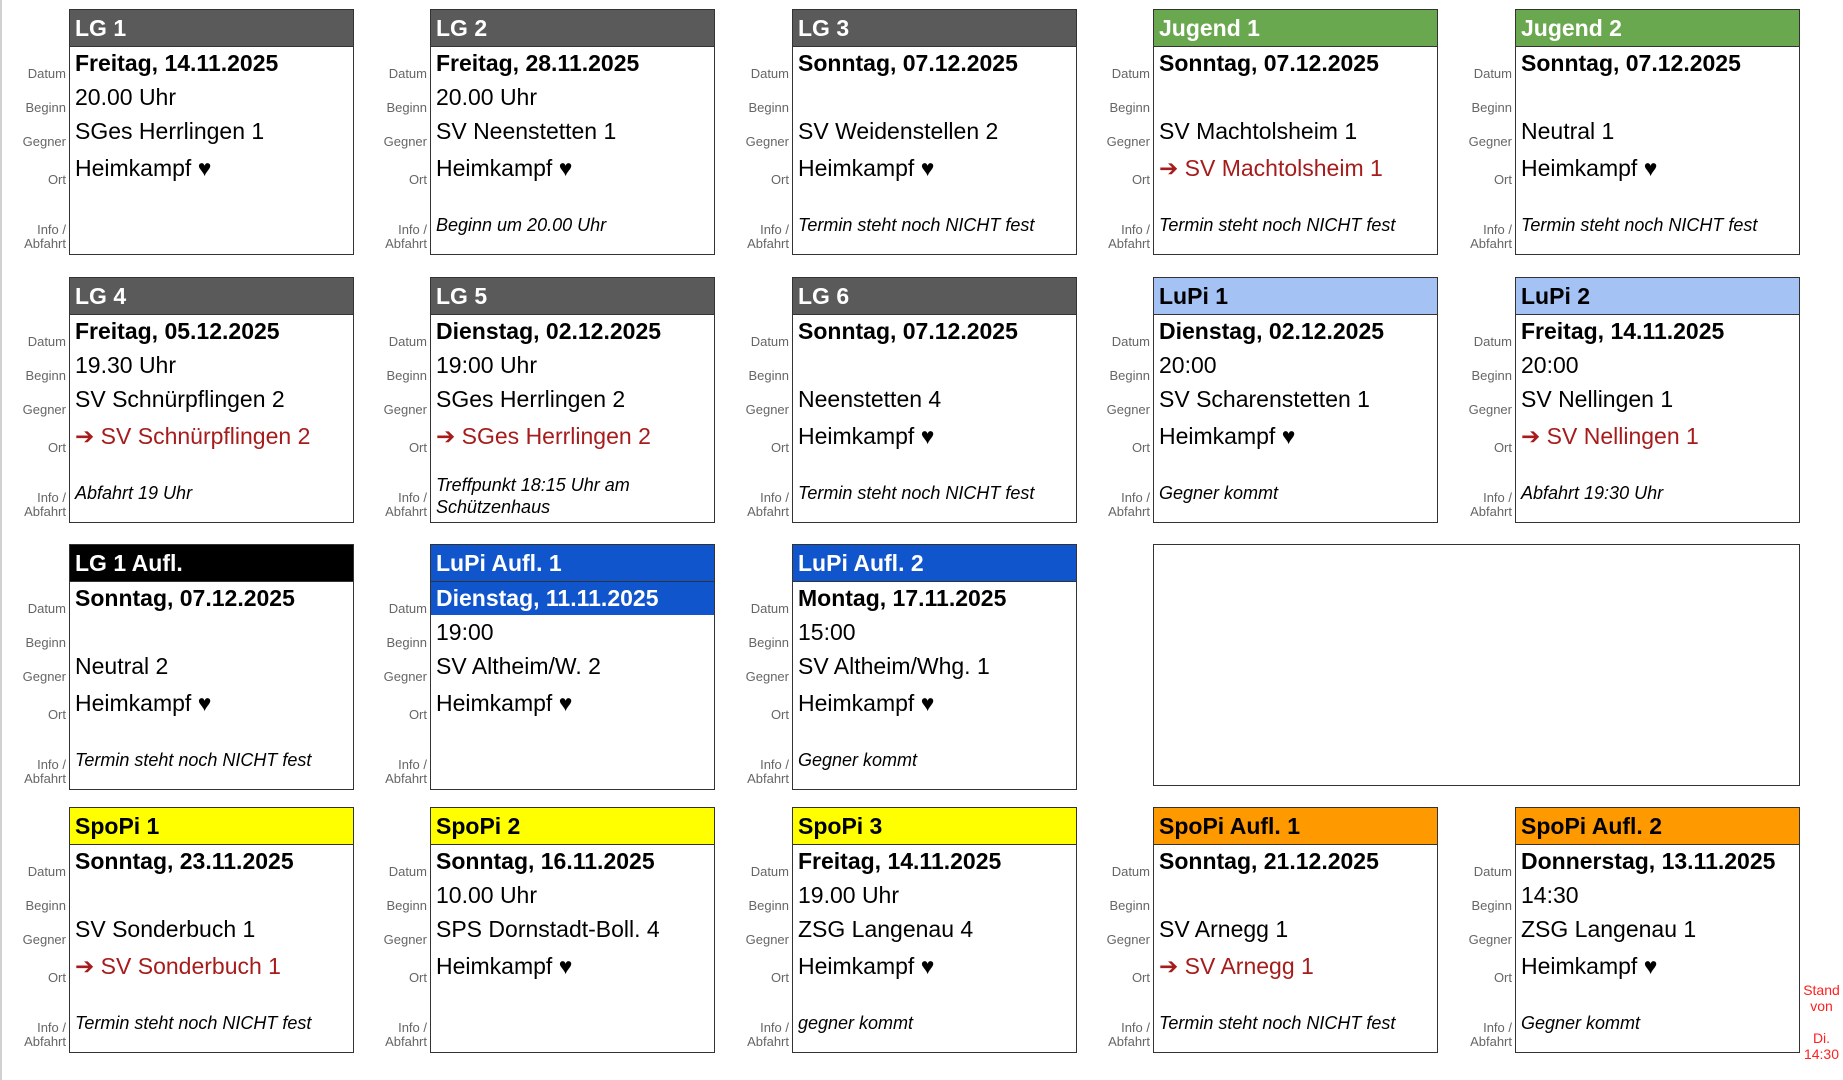 Image resolution: width=1843 pixels, height=1080 pixels. What do you see at coordinates (1295, 861) in the screenshot?
I see `match-date: Sonntag, 21.12.2025` at bounding box center [1295, 861].